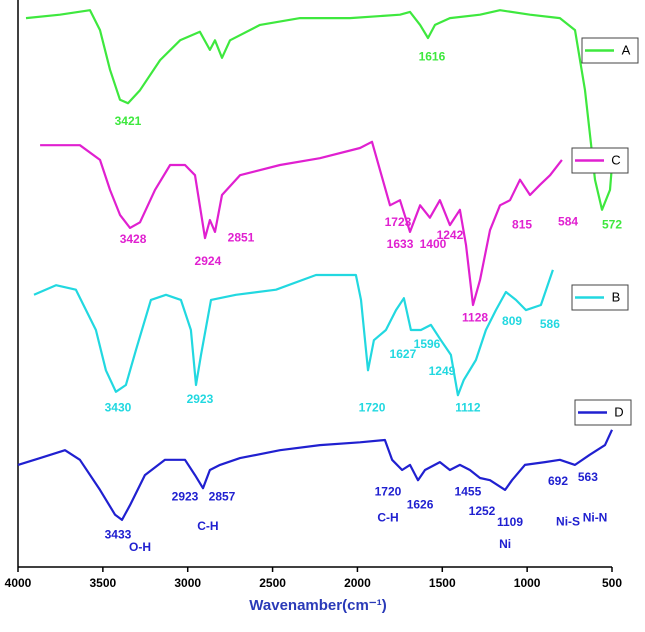 This screenshot has height=632, width=645. Describe the element at coordinates (103, 583) in the screenshot. I see `x-tick-label: 3500` at that location.